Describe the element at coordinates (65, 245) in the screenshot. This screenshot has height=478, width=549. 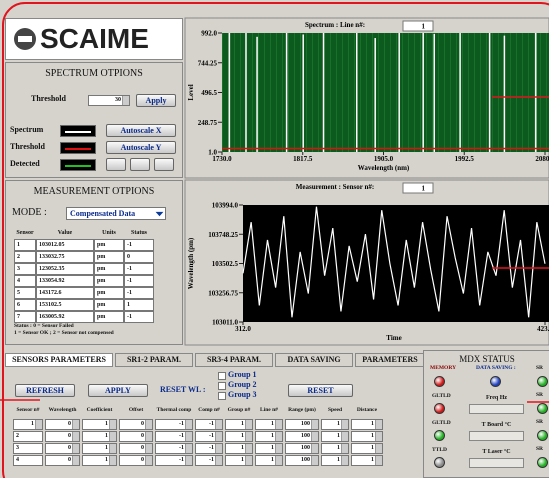
I see `table-cell: 103012.05` at that location.